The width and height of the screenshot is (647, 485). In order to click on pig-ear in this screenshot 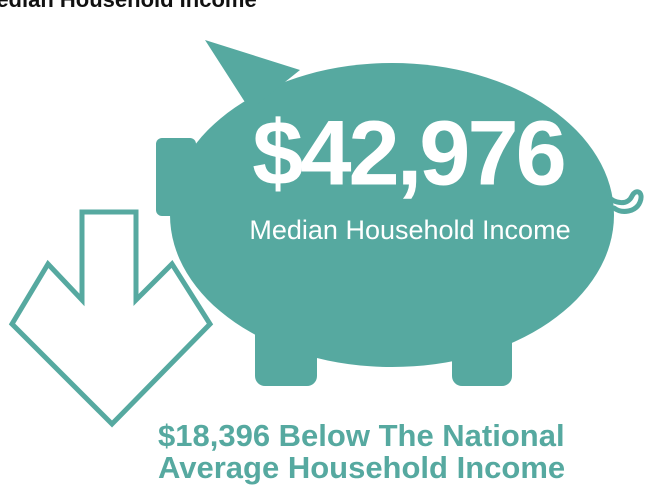, I will do `click(252, 75)`.